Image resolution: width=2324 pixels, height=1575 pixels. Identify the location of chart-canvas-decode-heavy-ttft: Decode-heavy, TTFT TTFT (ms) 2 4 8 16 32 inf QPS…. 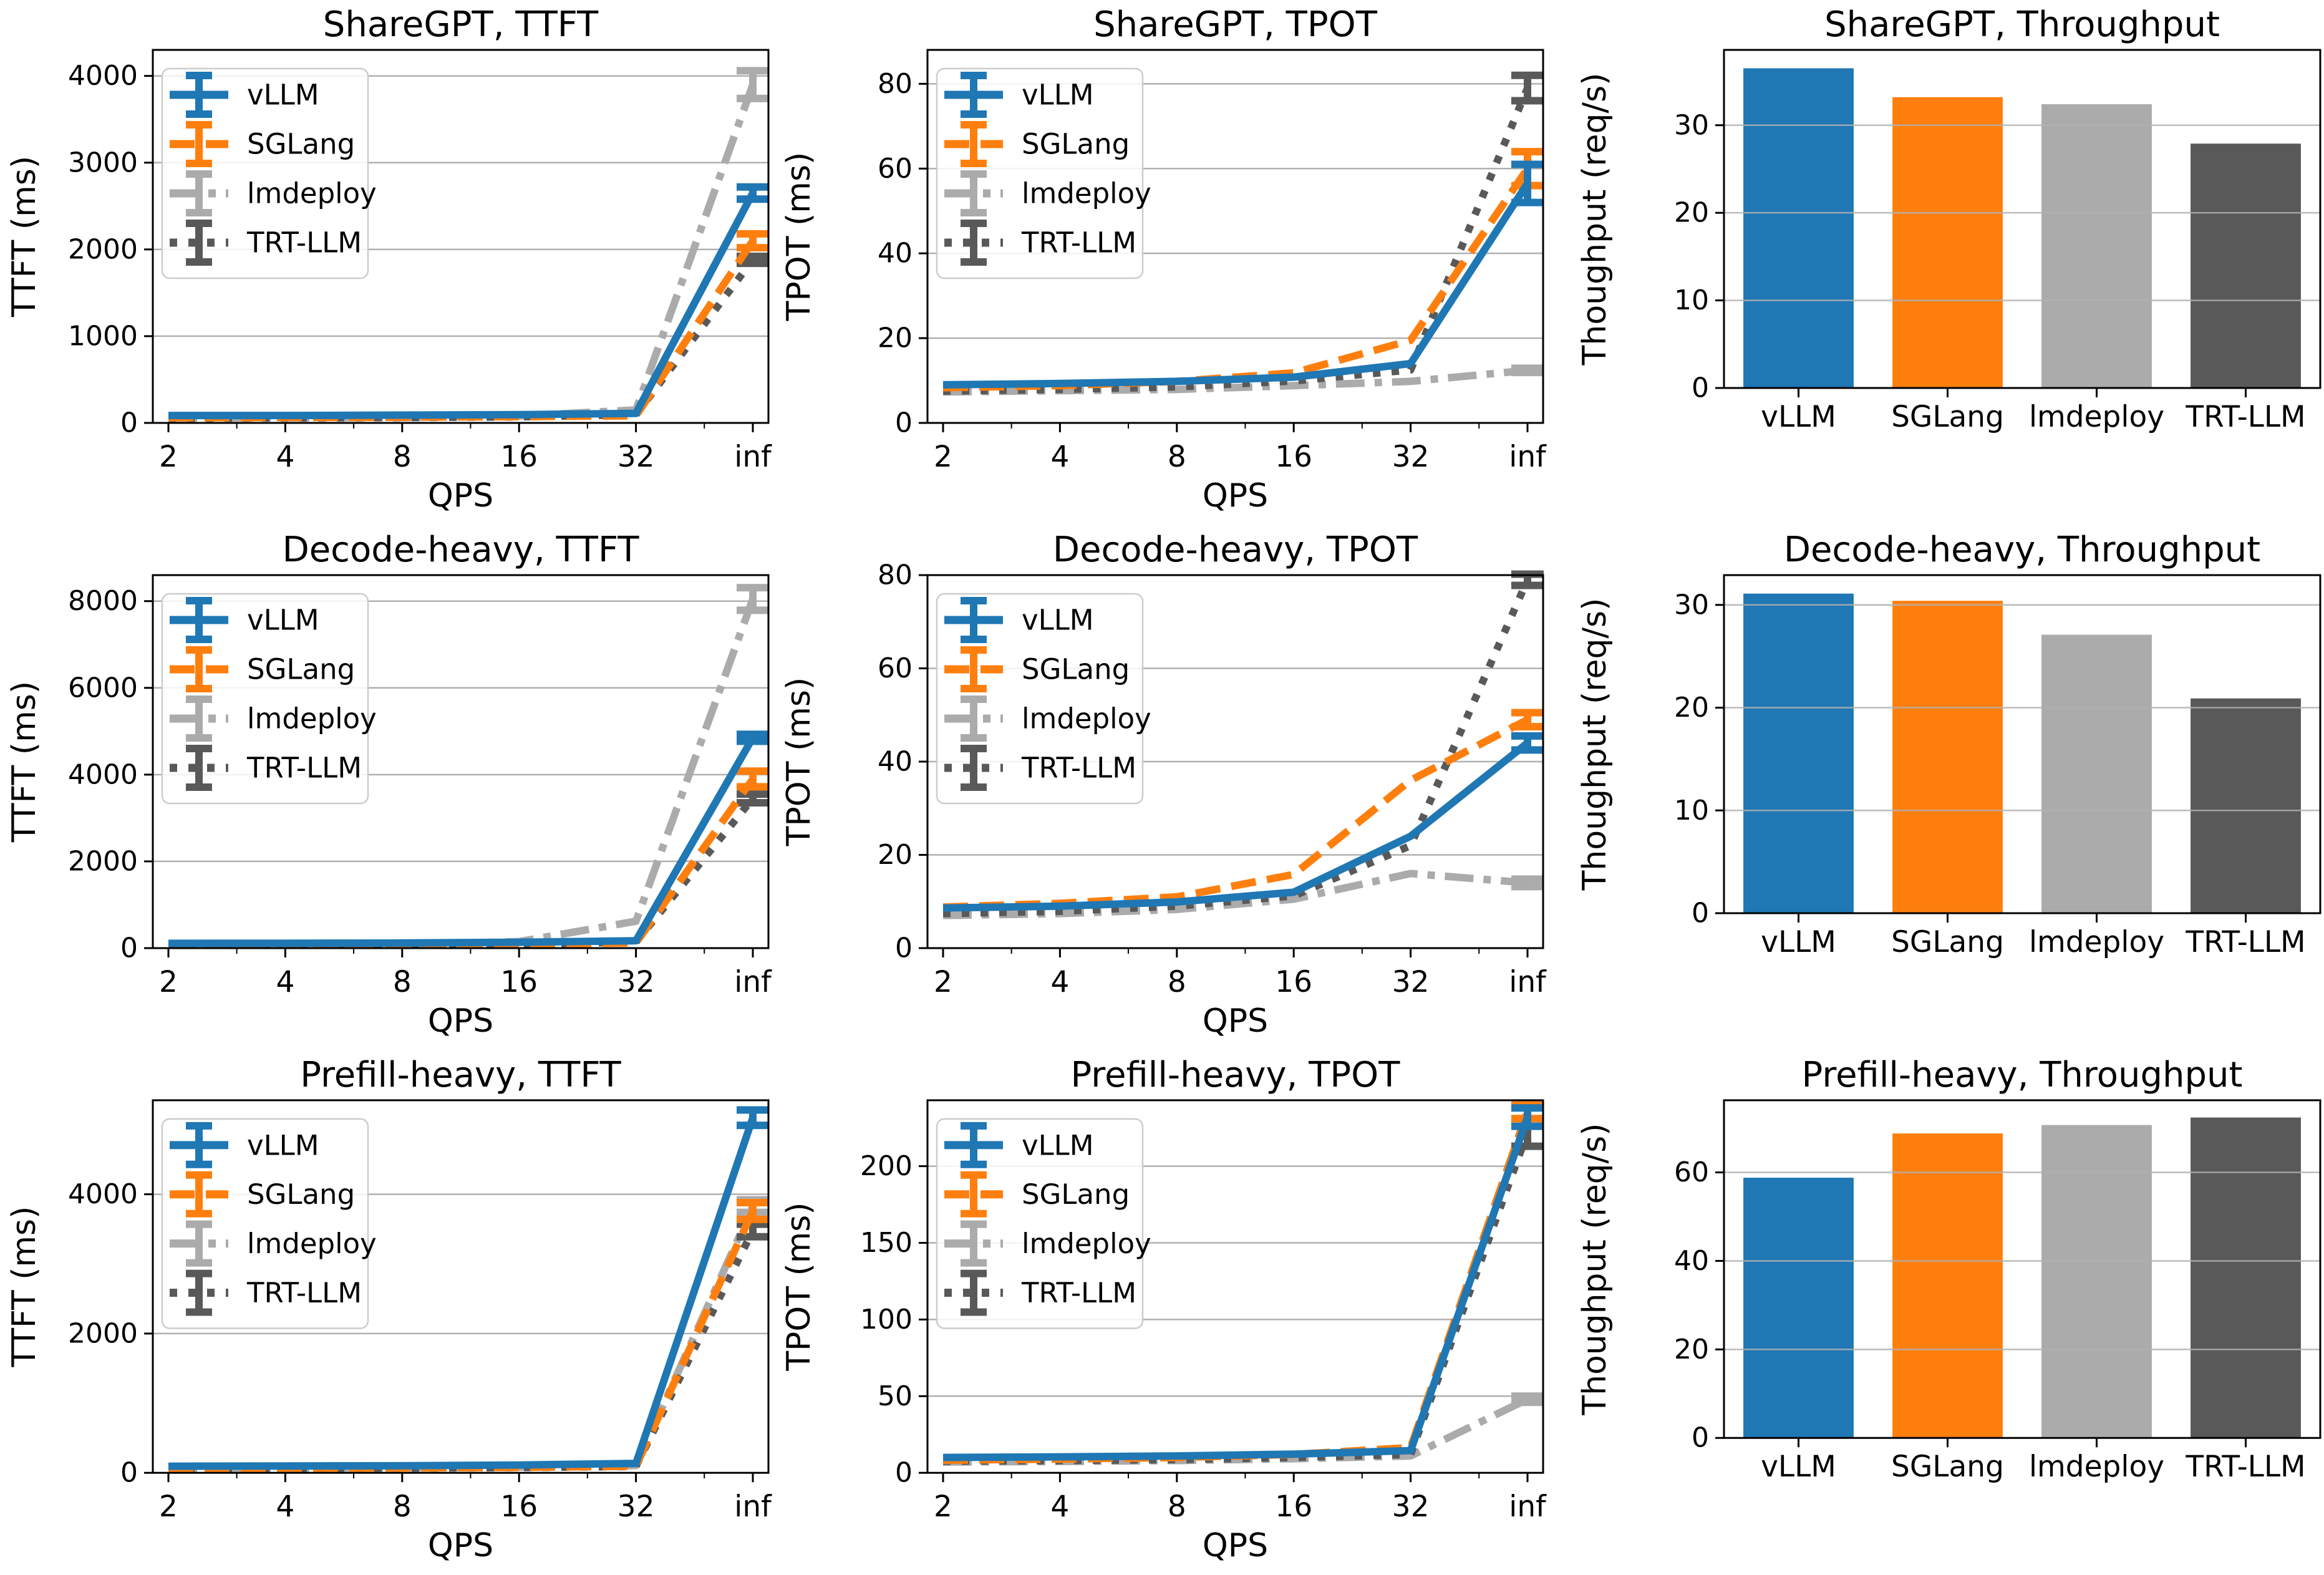
(389, 785).